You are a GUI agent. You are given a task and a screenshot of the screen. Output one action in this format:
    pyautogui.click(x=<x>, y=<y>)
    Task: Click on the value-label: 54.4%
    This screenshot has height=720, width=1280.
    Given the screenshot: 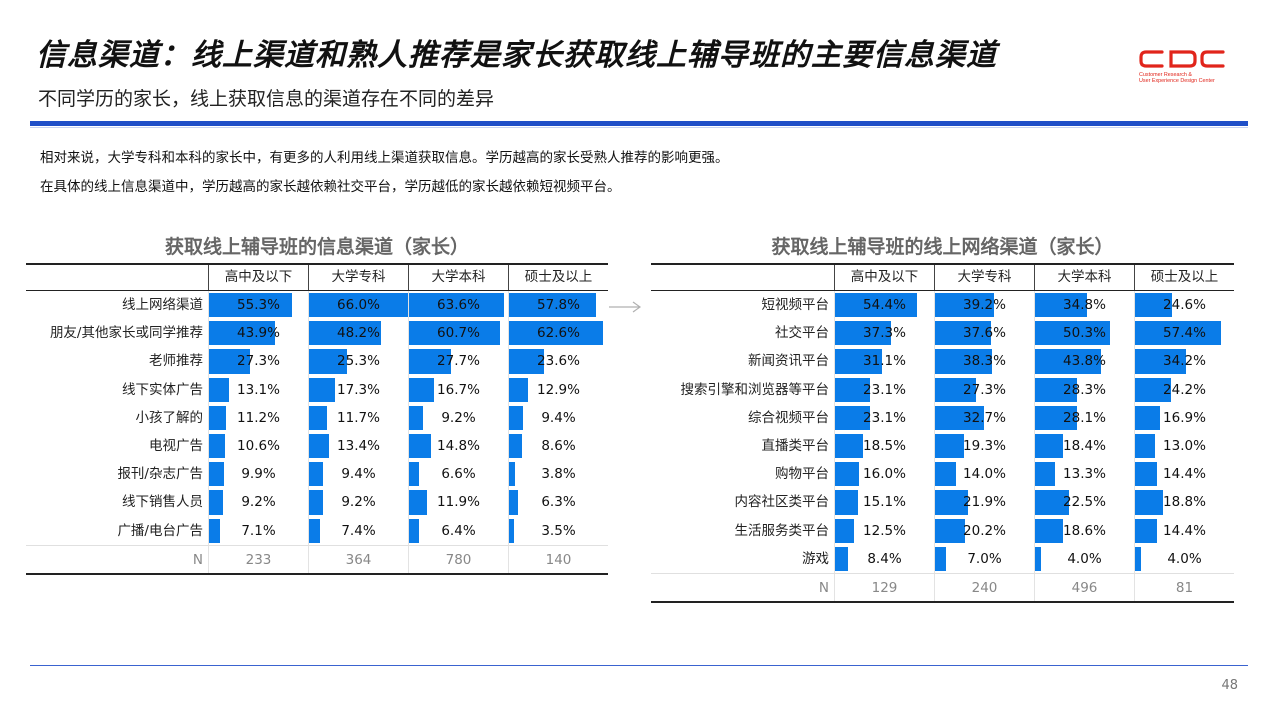 What is the action you would take?
    pyautogui.click(x=884, y=305)
    